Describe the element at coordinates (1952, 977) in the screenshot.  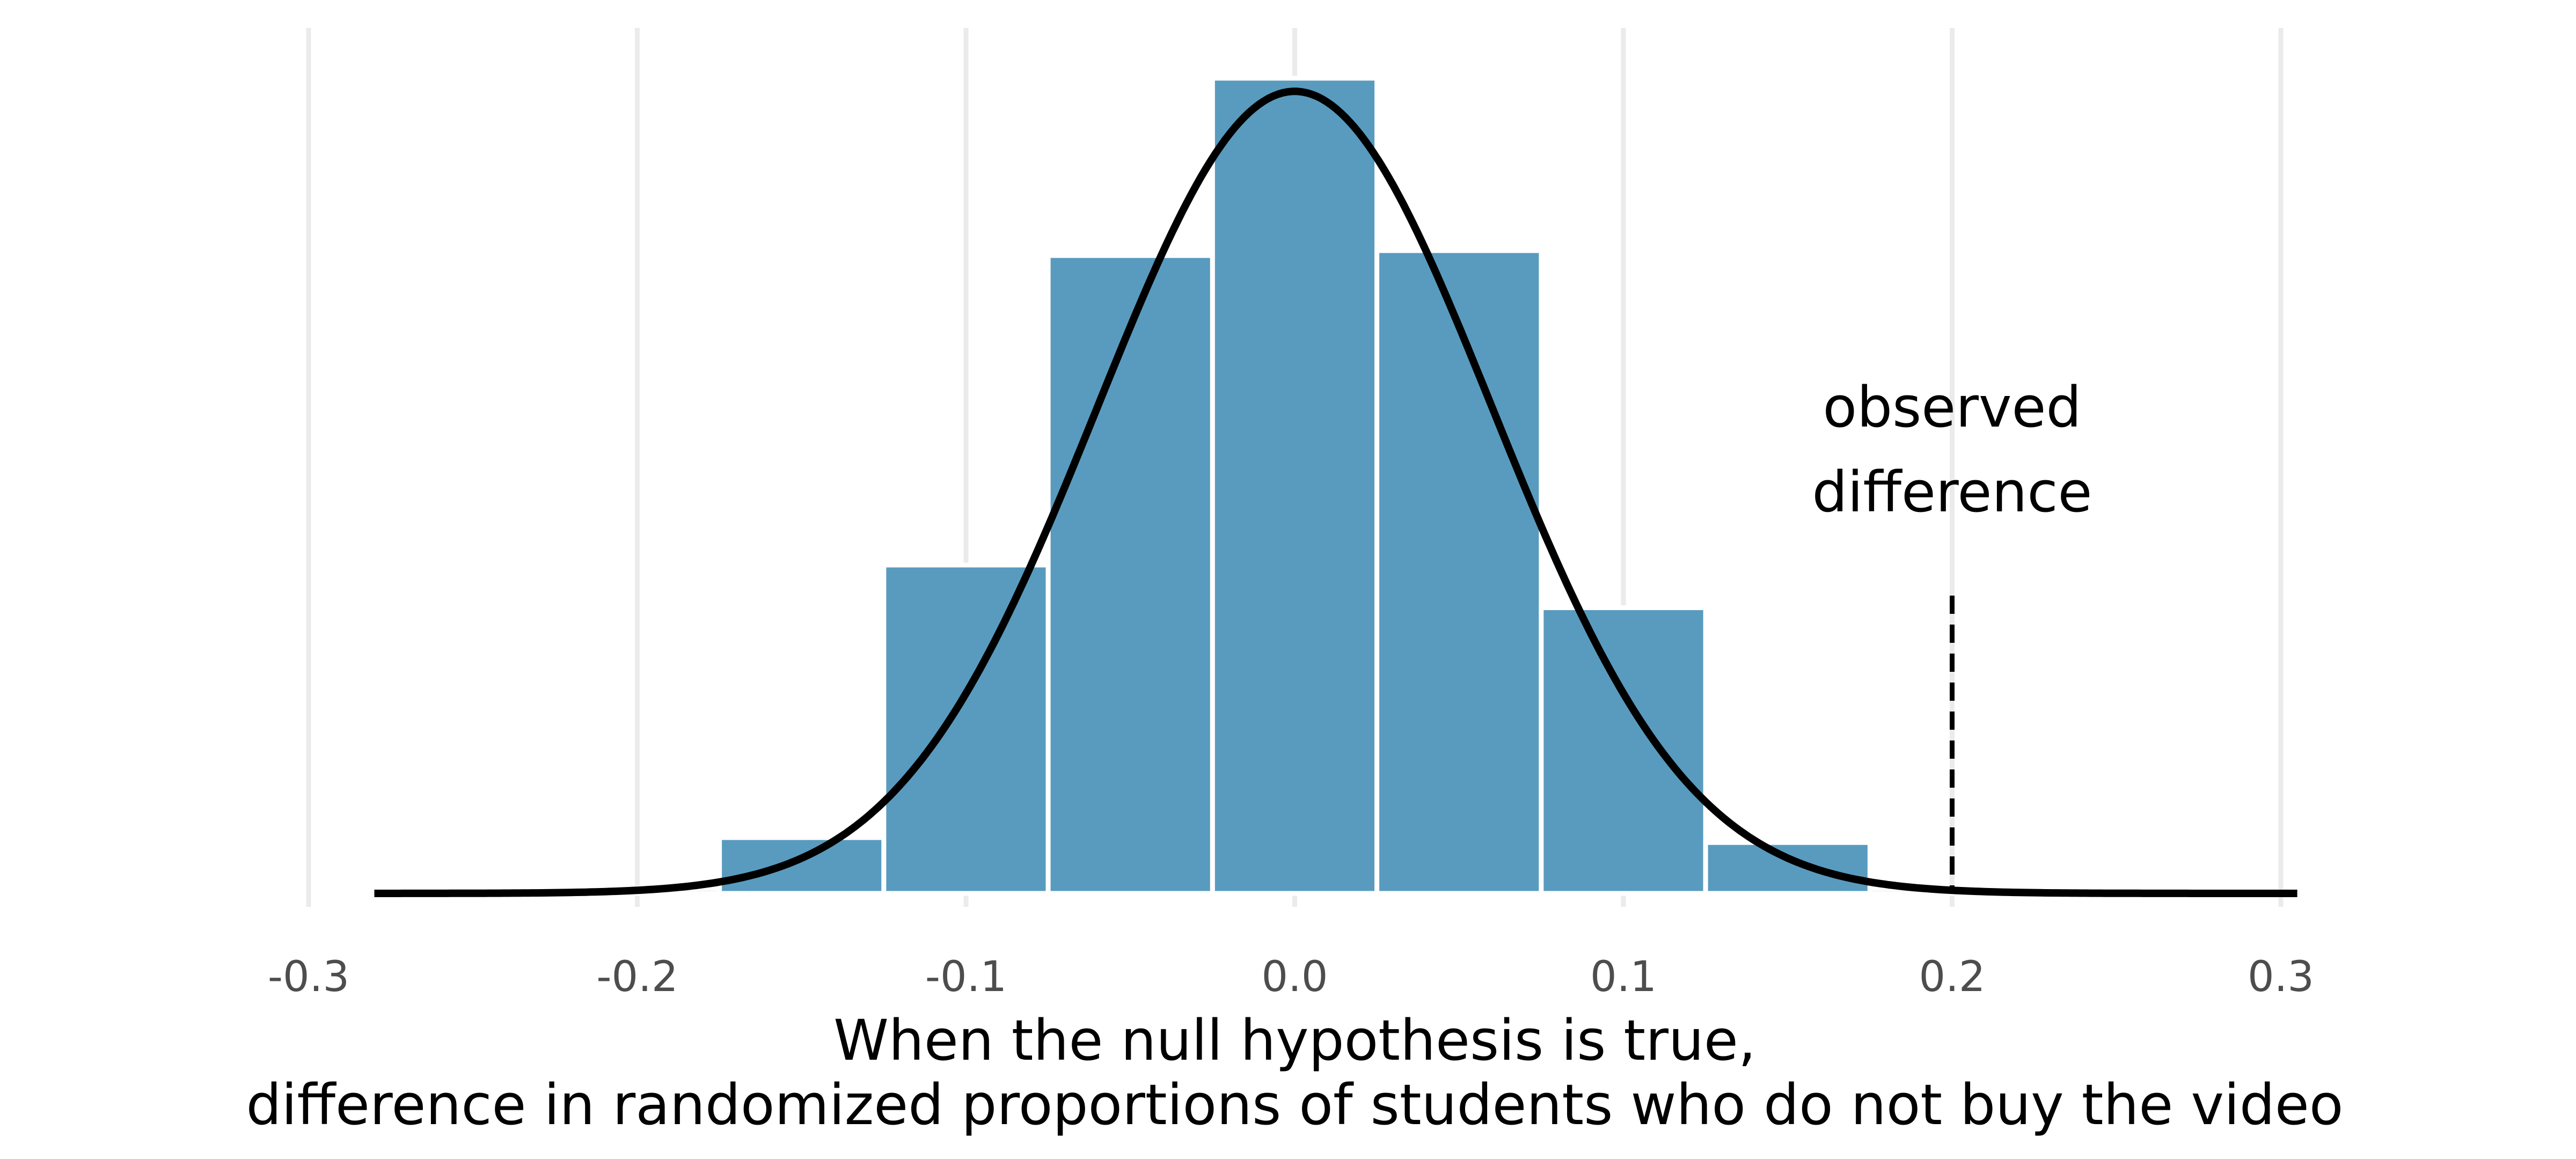
I see `x-tick-label: 0.2` at that location.